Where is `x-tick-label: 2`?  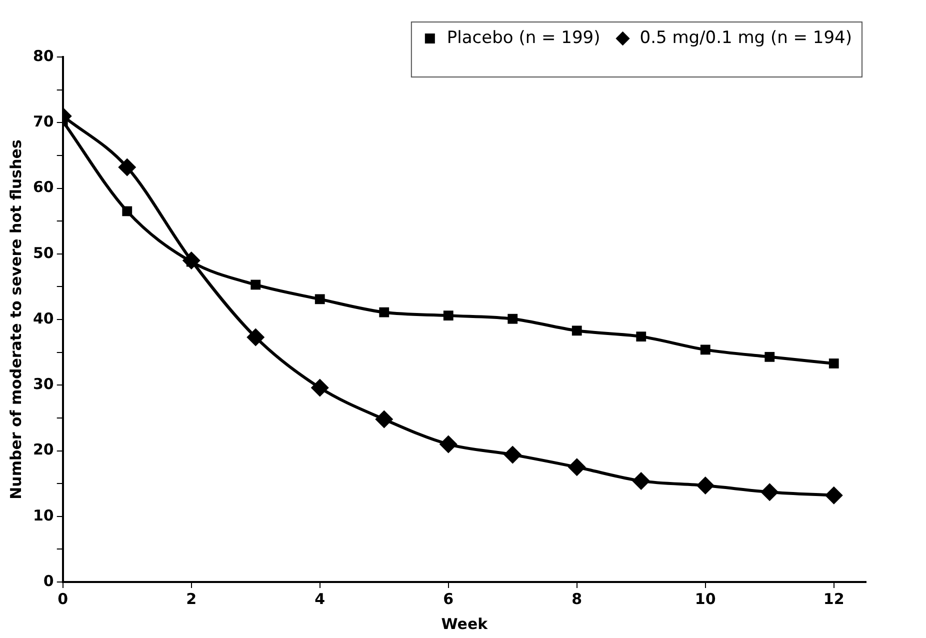 x-tick-label: 2 is located at coordinates (191, 599).